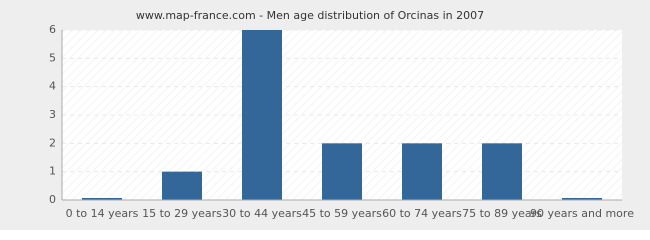 The width and height of the screenshot is (650, 240). What do you see at coordinates (342, 213) in the screenshot?
I see `x-tick-label: 45 to 59 years` at bounding box center [342, 213].